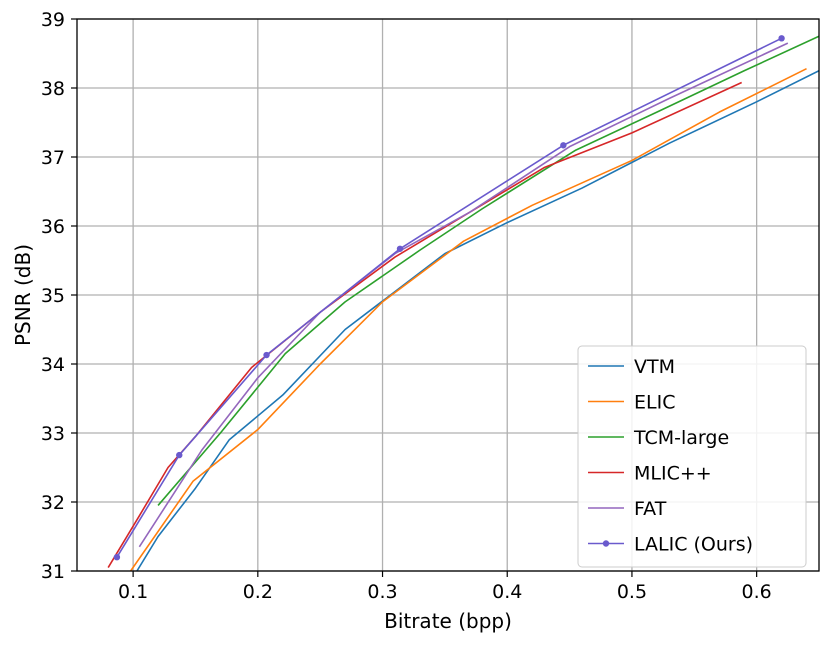 Image resolution: width=831 pixels, height=645 pixels. Describe the element at coordinates (258, 592) in the screenshot. I see `x-tick-label: 0.2` at that location.